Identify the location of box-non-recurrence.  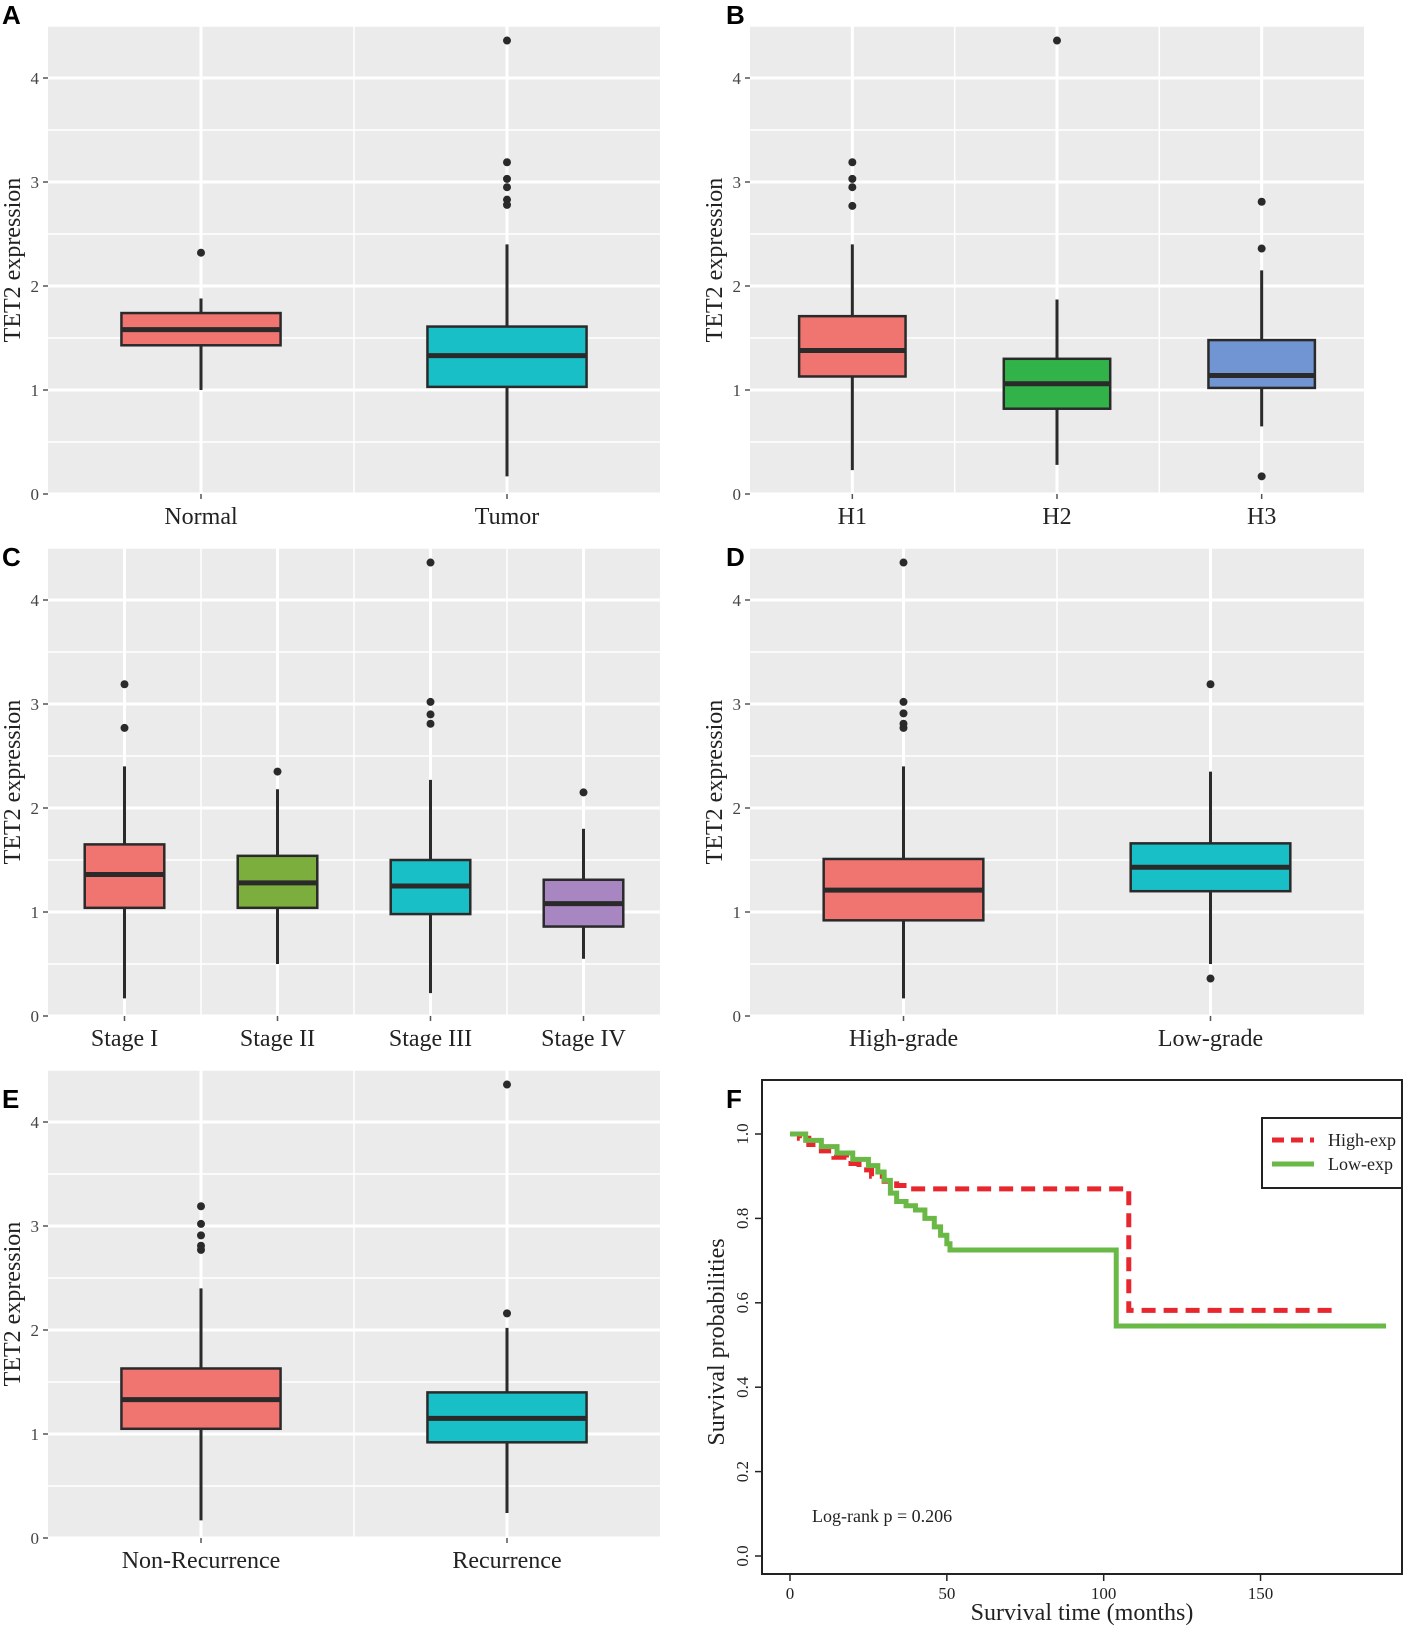
(201, 1361).